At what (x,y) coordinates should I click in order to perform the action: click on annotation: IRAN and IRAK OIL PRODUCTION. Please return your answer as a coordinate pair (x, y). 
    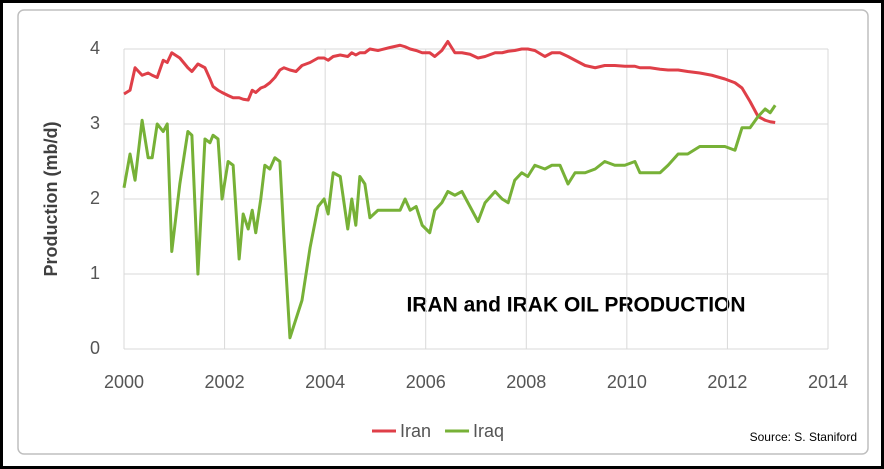
    Looking at the image, I should click on (575, 305).